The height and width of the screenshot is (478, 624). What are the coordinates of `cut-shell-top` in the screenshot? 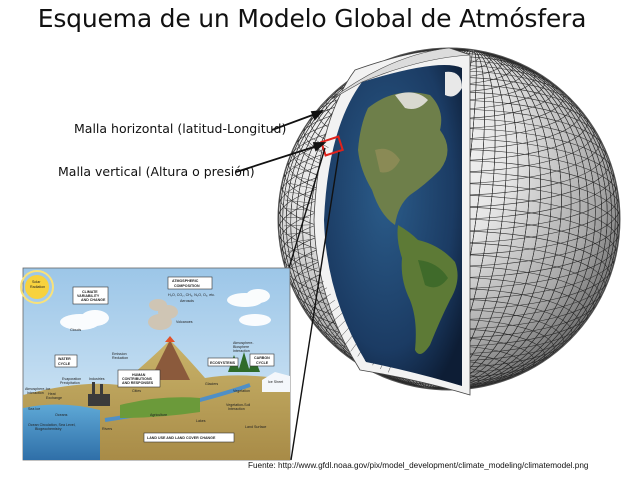 It's located at (400, 74).